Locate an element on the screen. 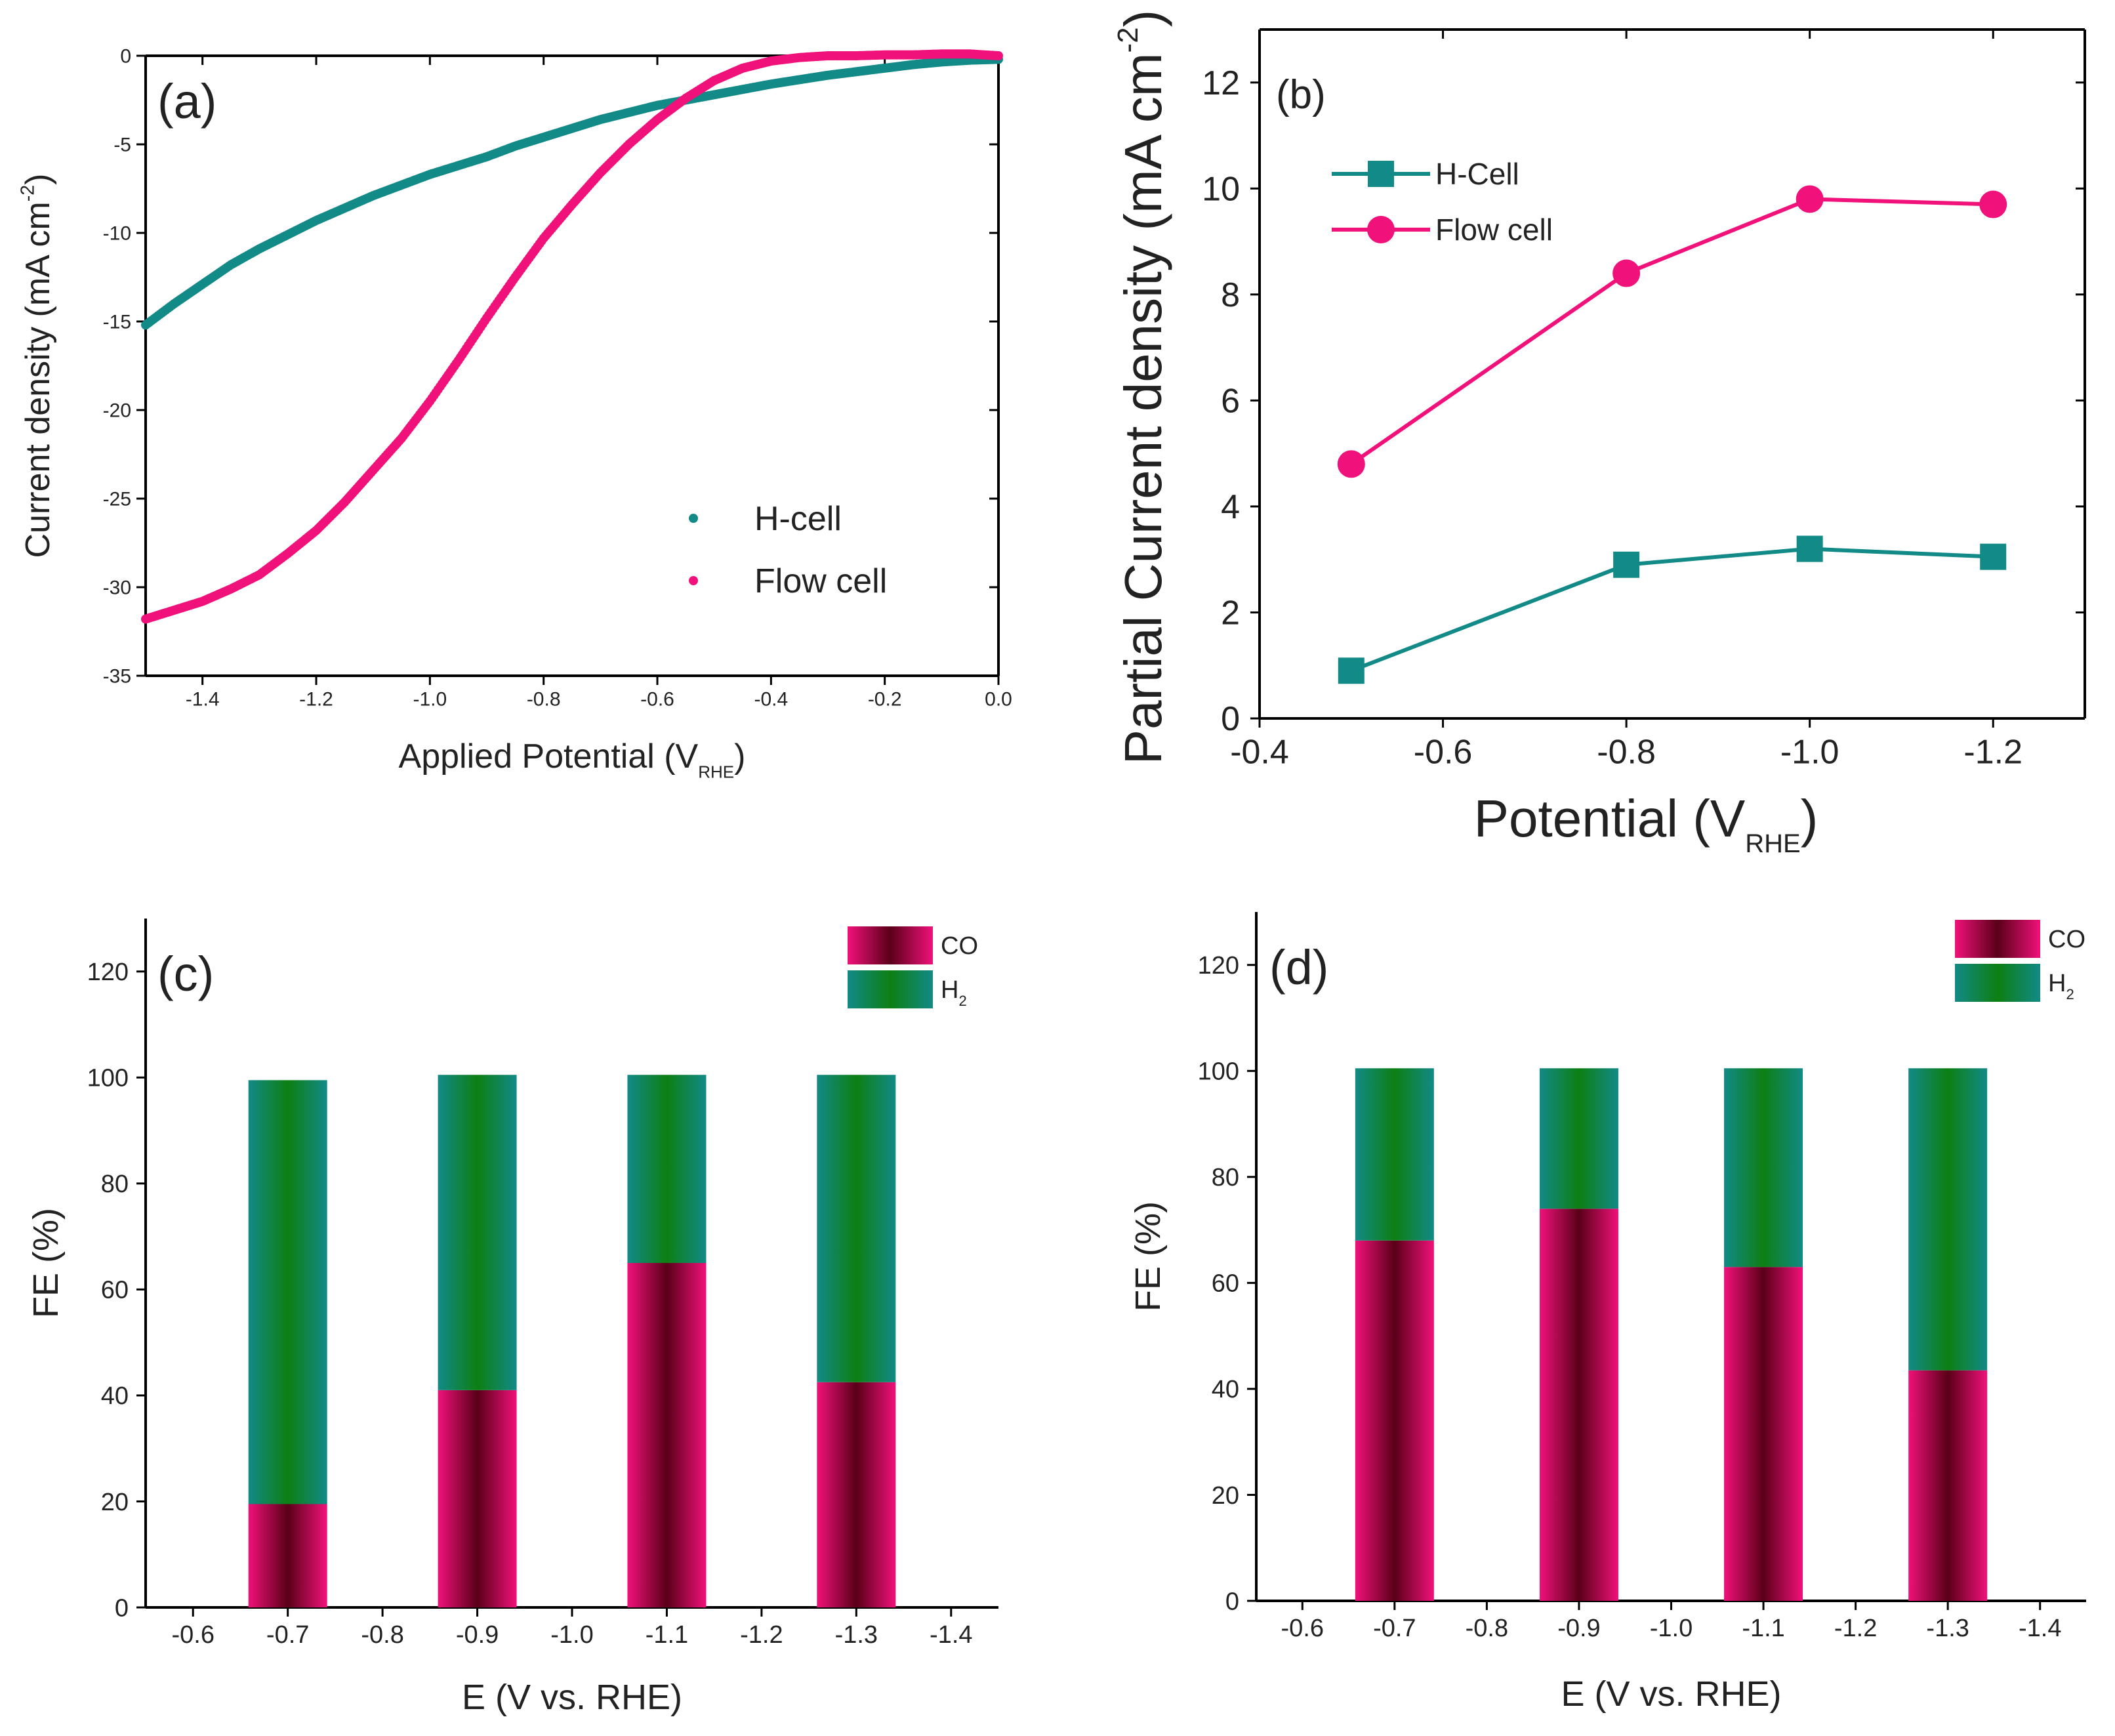 This screenshot has width=2115, height=1736. legend-label: Flow cell is located at coordinates (820, 581).